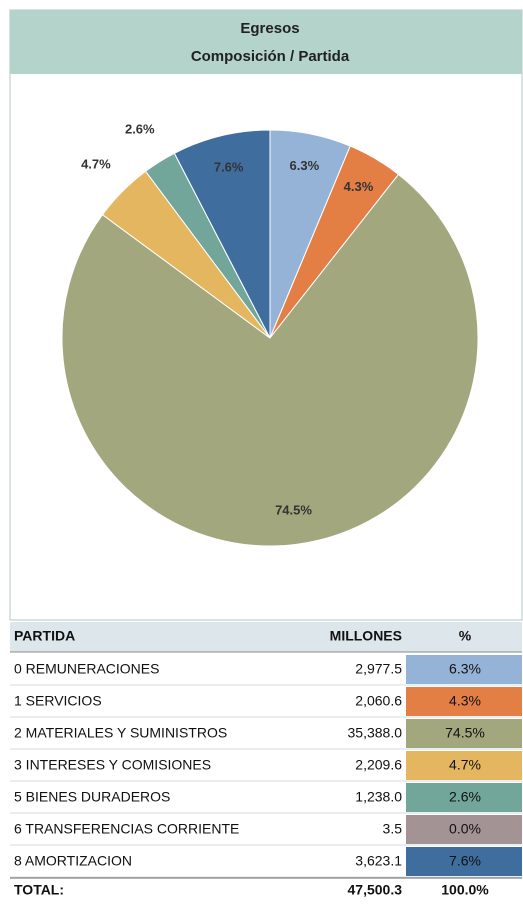 The height and width of the screenshot is (908, 523). I want to click on row-name: 8 AMORTIZACION, so click(73, 861).